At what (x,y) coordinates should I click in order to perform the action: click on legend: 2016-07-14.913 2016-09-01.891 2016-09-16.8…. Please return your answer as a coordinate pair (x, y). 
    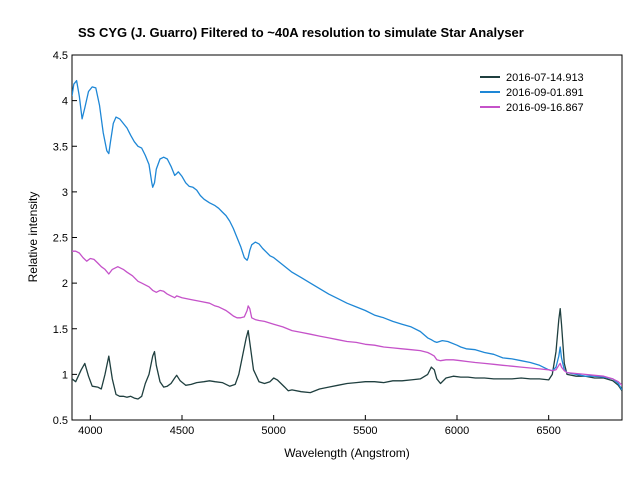
    Looking at the image, I should click on (532, 93).